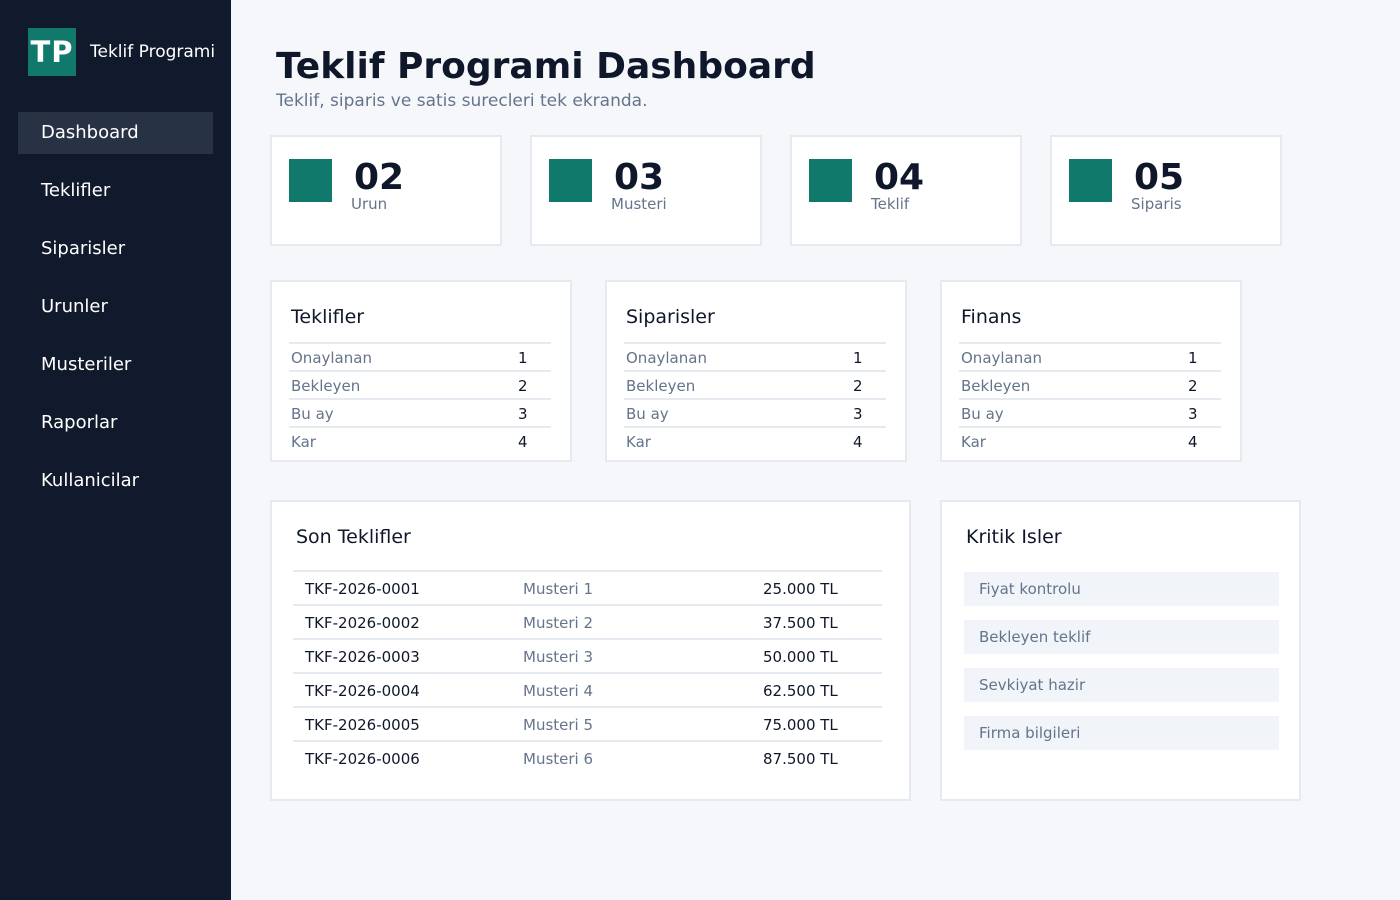 The height and width of the screenshot is (900, 1400). What do you see at coordinates (558, 623) in the screenshot?
I see `quote-customer: Musteri 2` at bounding box center [558, 623].